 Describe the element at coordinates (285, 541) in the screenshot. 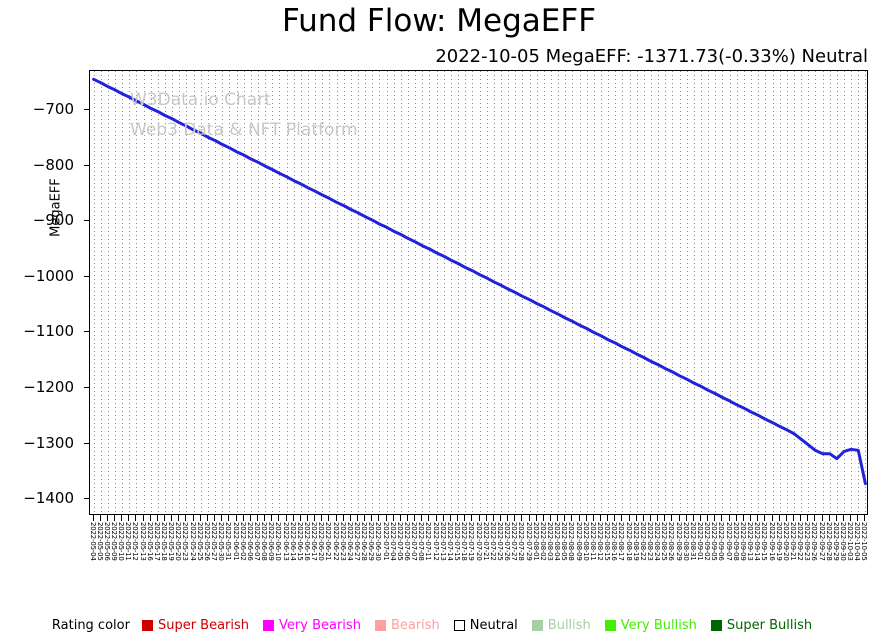

I see `x-tick-label: 2022-06-13` at that location.